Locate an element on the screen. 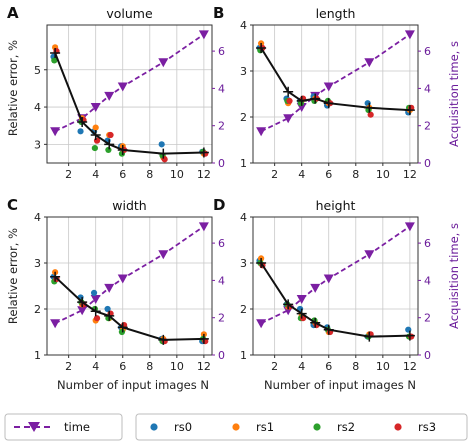 This screenshot has width=474, height=444. legend-time-label: time is located at coordinates (77, 427).